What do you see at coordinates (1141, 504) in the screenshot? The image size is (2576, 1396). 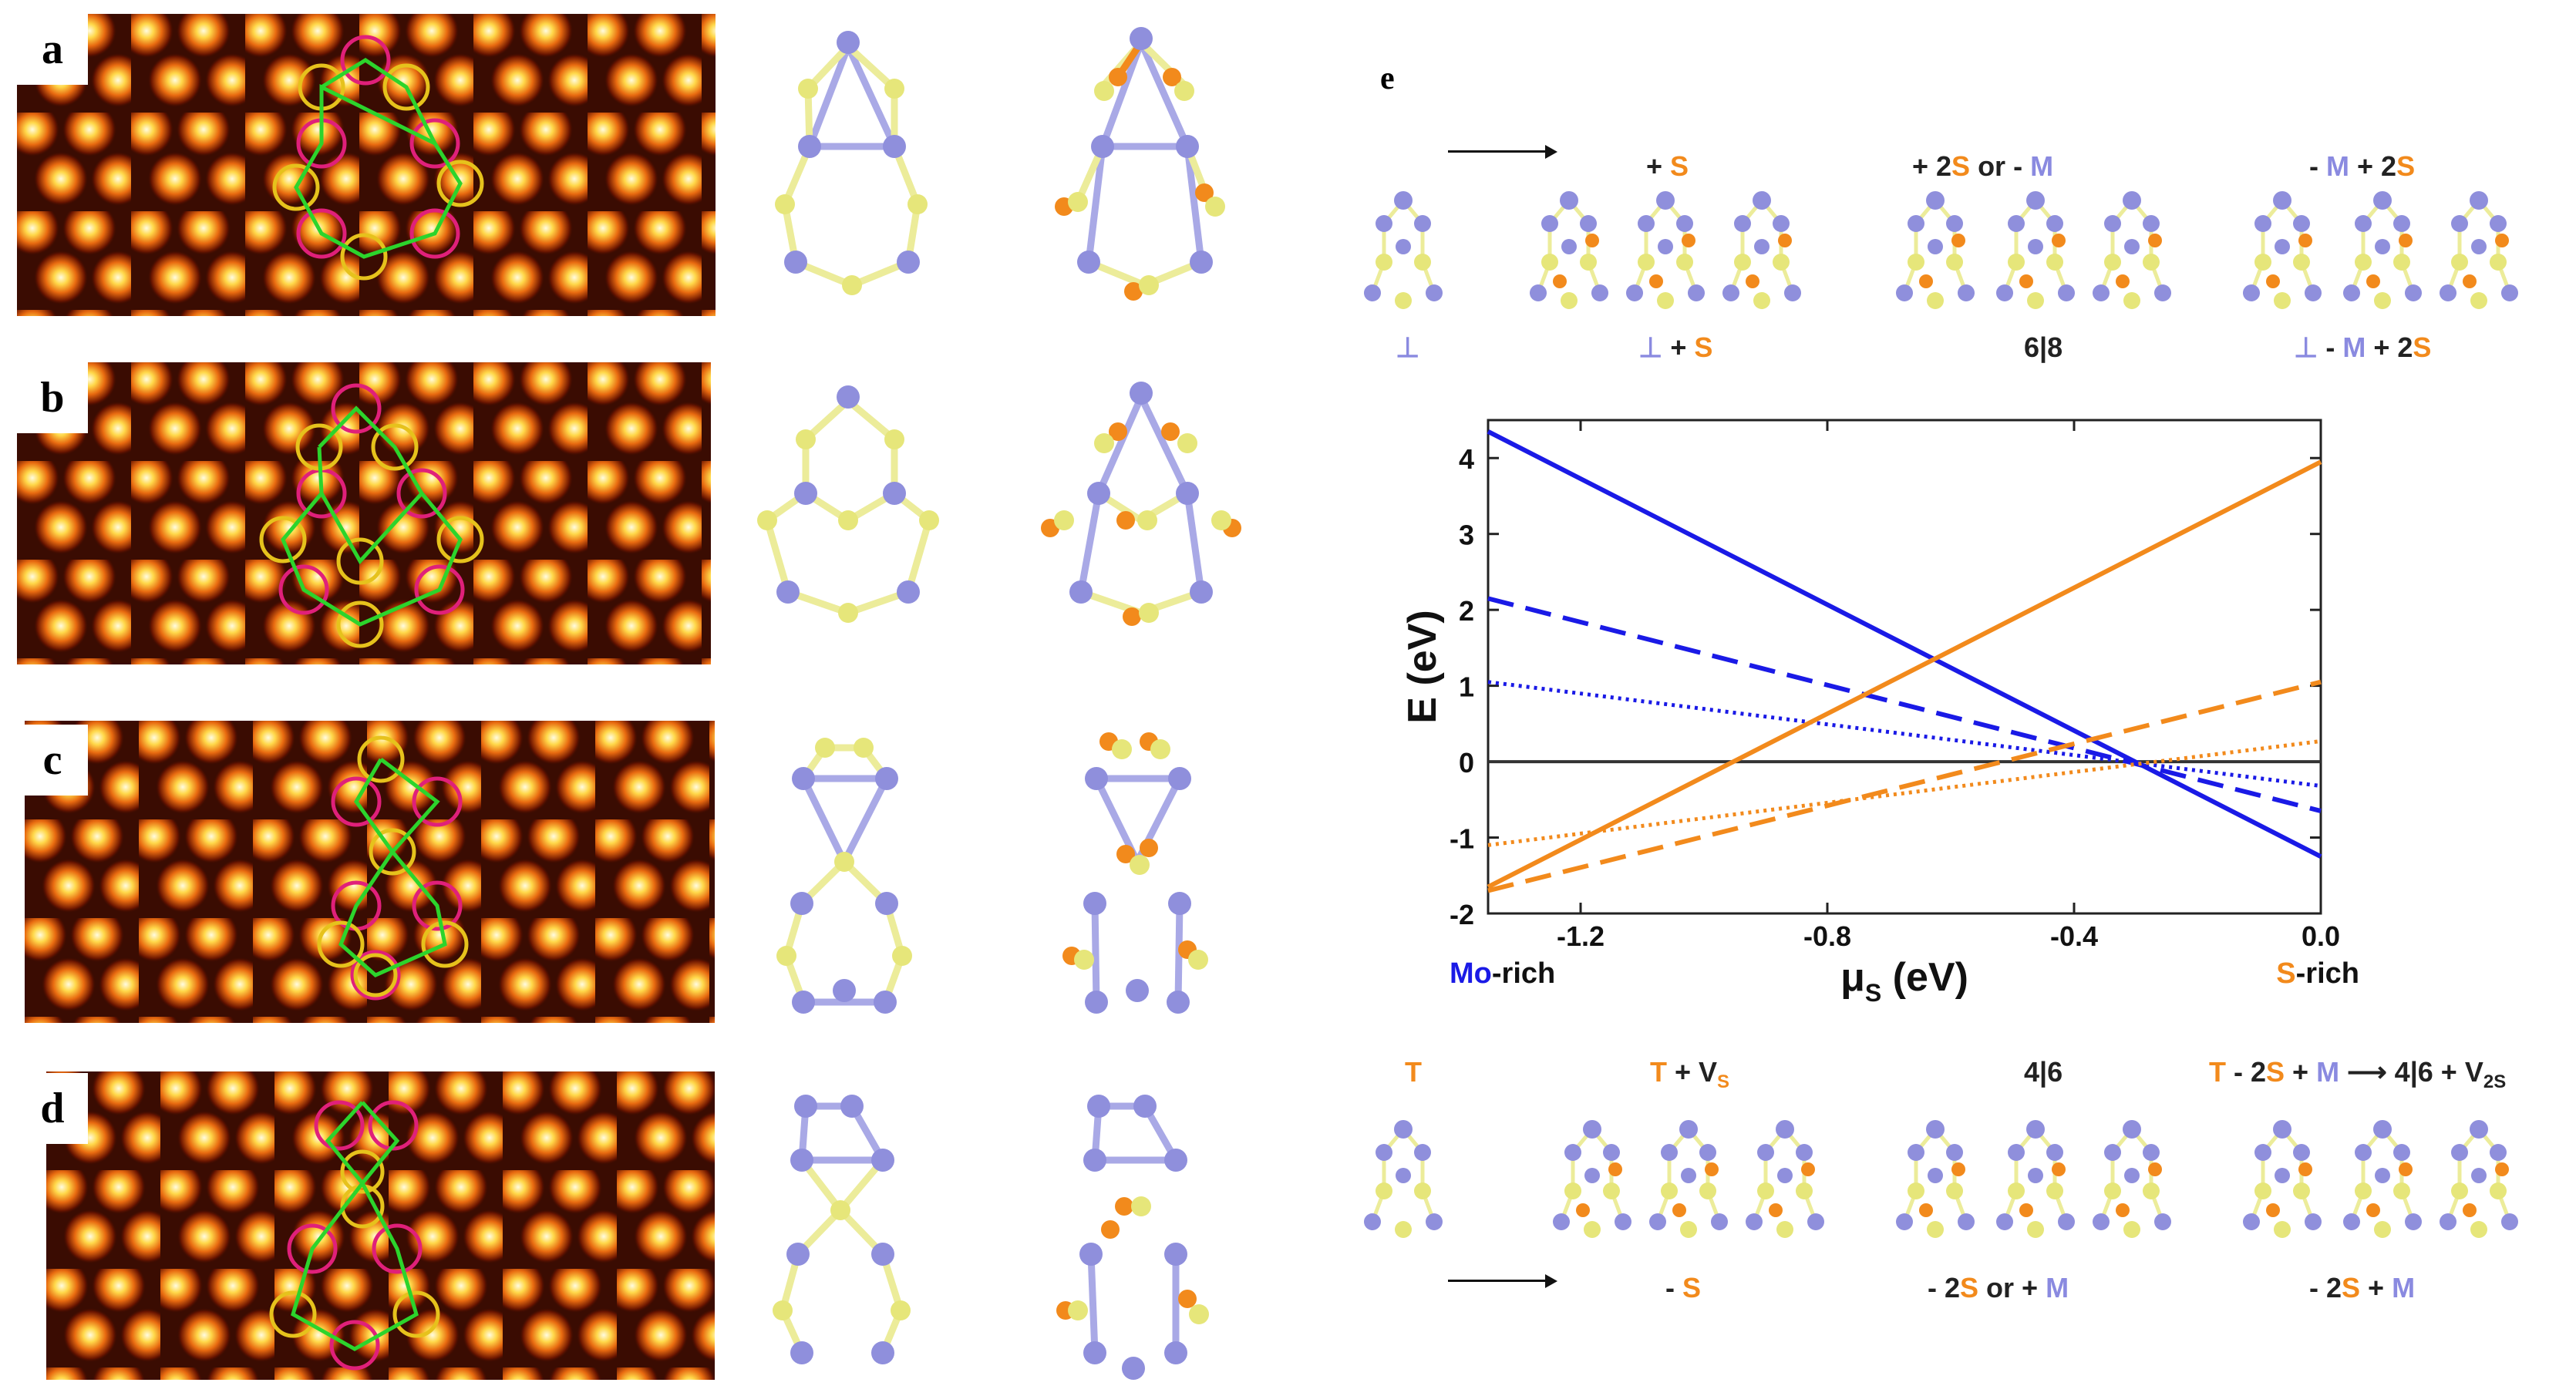 I see `model-b-double` at bounding box center [1141, 504].